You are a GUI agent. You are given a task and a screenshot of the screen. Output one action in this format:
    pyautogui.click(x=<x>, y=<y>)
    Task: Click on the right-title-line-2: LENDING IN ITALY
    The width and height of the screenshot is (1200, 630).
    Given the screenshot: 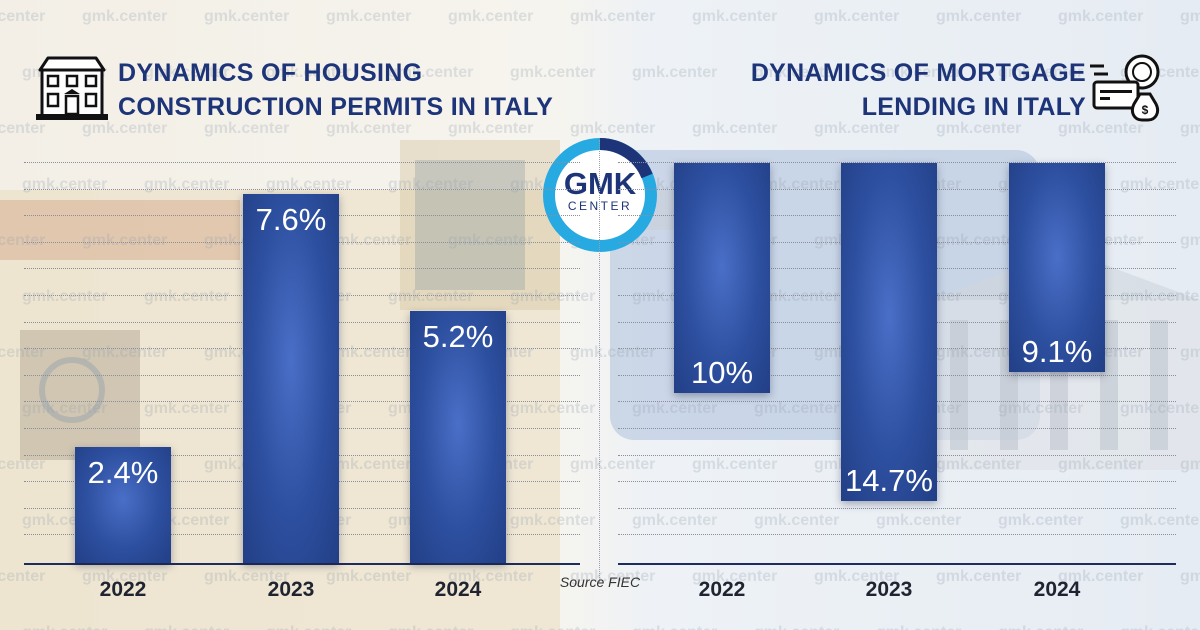 What is the action you would take?
    pyautogui.click(x=973, y=107)
    